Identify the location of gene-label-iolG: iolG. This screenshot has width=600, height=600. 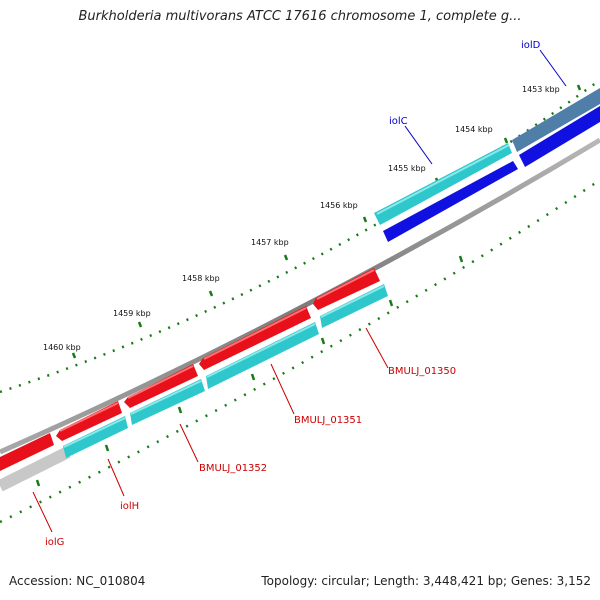
(54, 542).